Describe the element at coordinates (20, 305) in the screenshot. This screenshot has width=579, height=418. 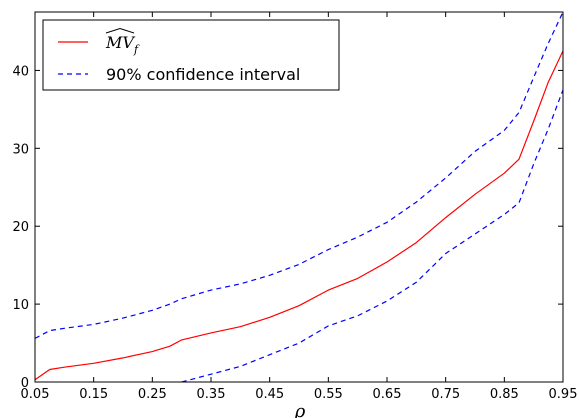
I see `y-tick-label: 10` at that location.